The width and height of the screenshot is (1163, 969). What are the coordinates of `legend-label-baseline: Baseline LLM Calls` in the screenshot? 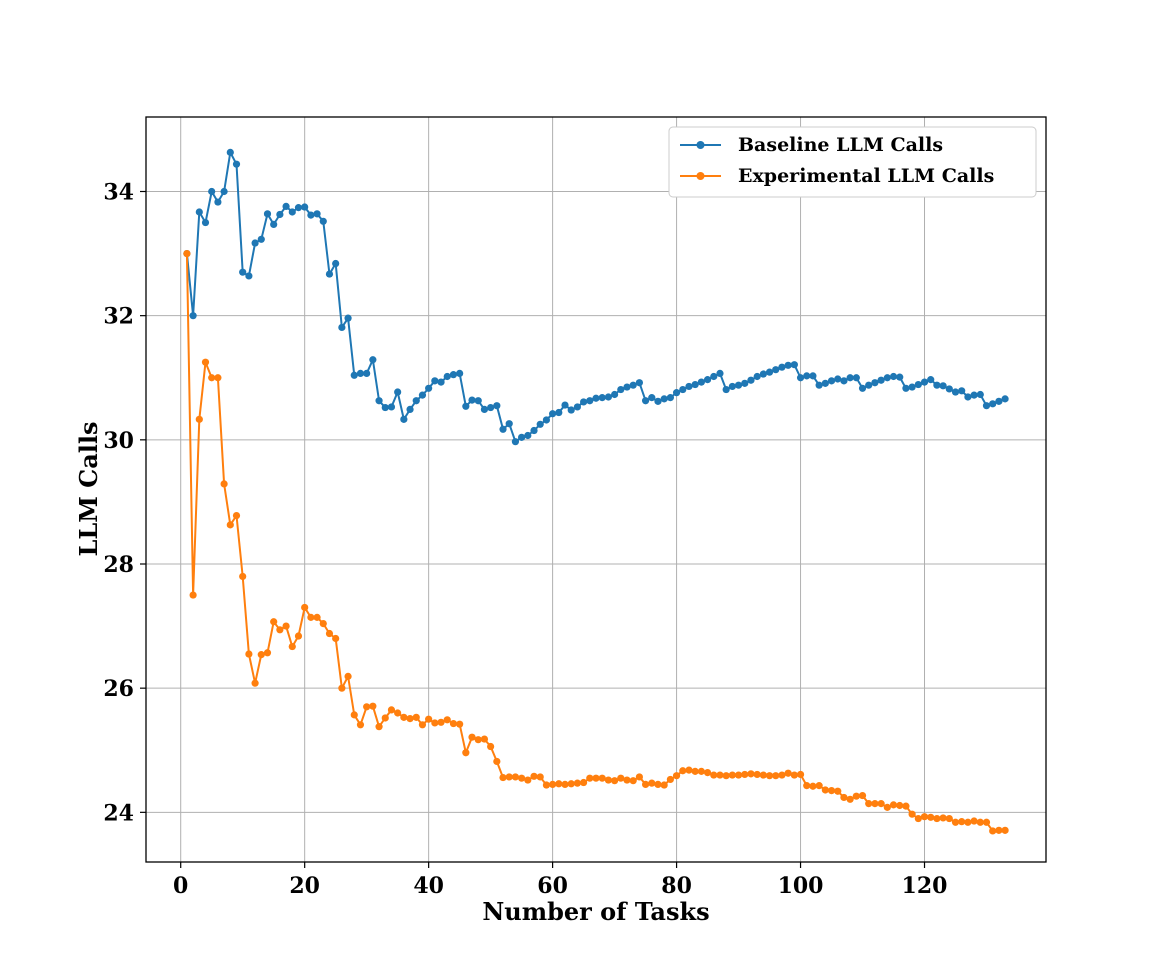 It's located at (840, 145).